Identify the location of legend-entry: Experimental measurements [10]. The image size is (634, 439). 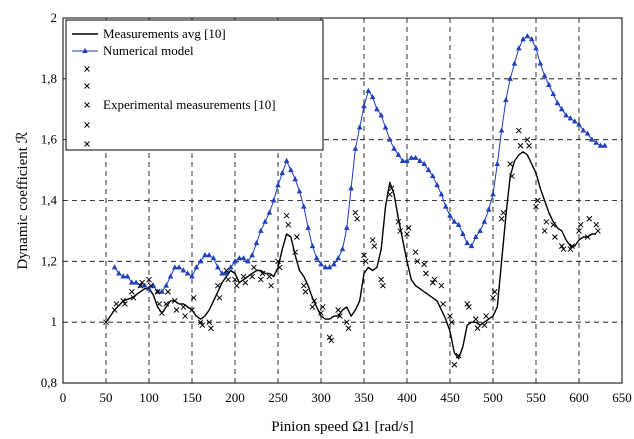
(180, 106).